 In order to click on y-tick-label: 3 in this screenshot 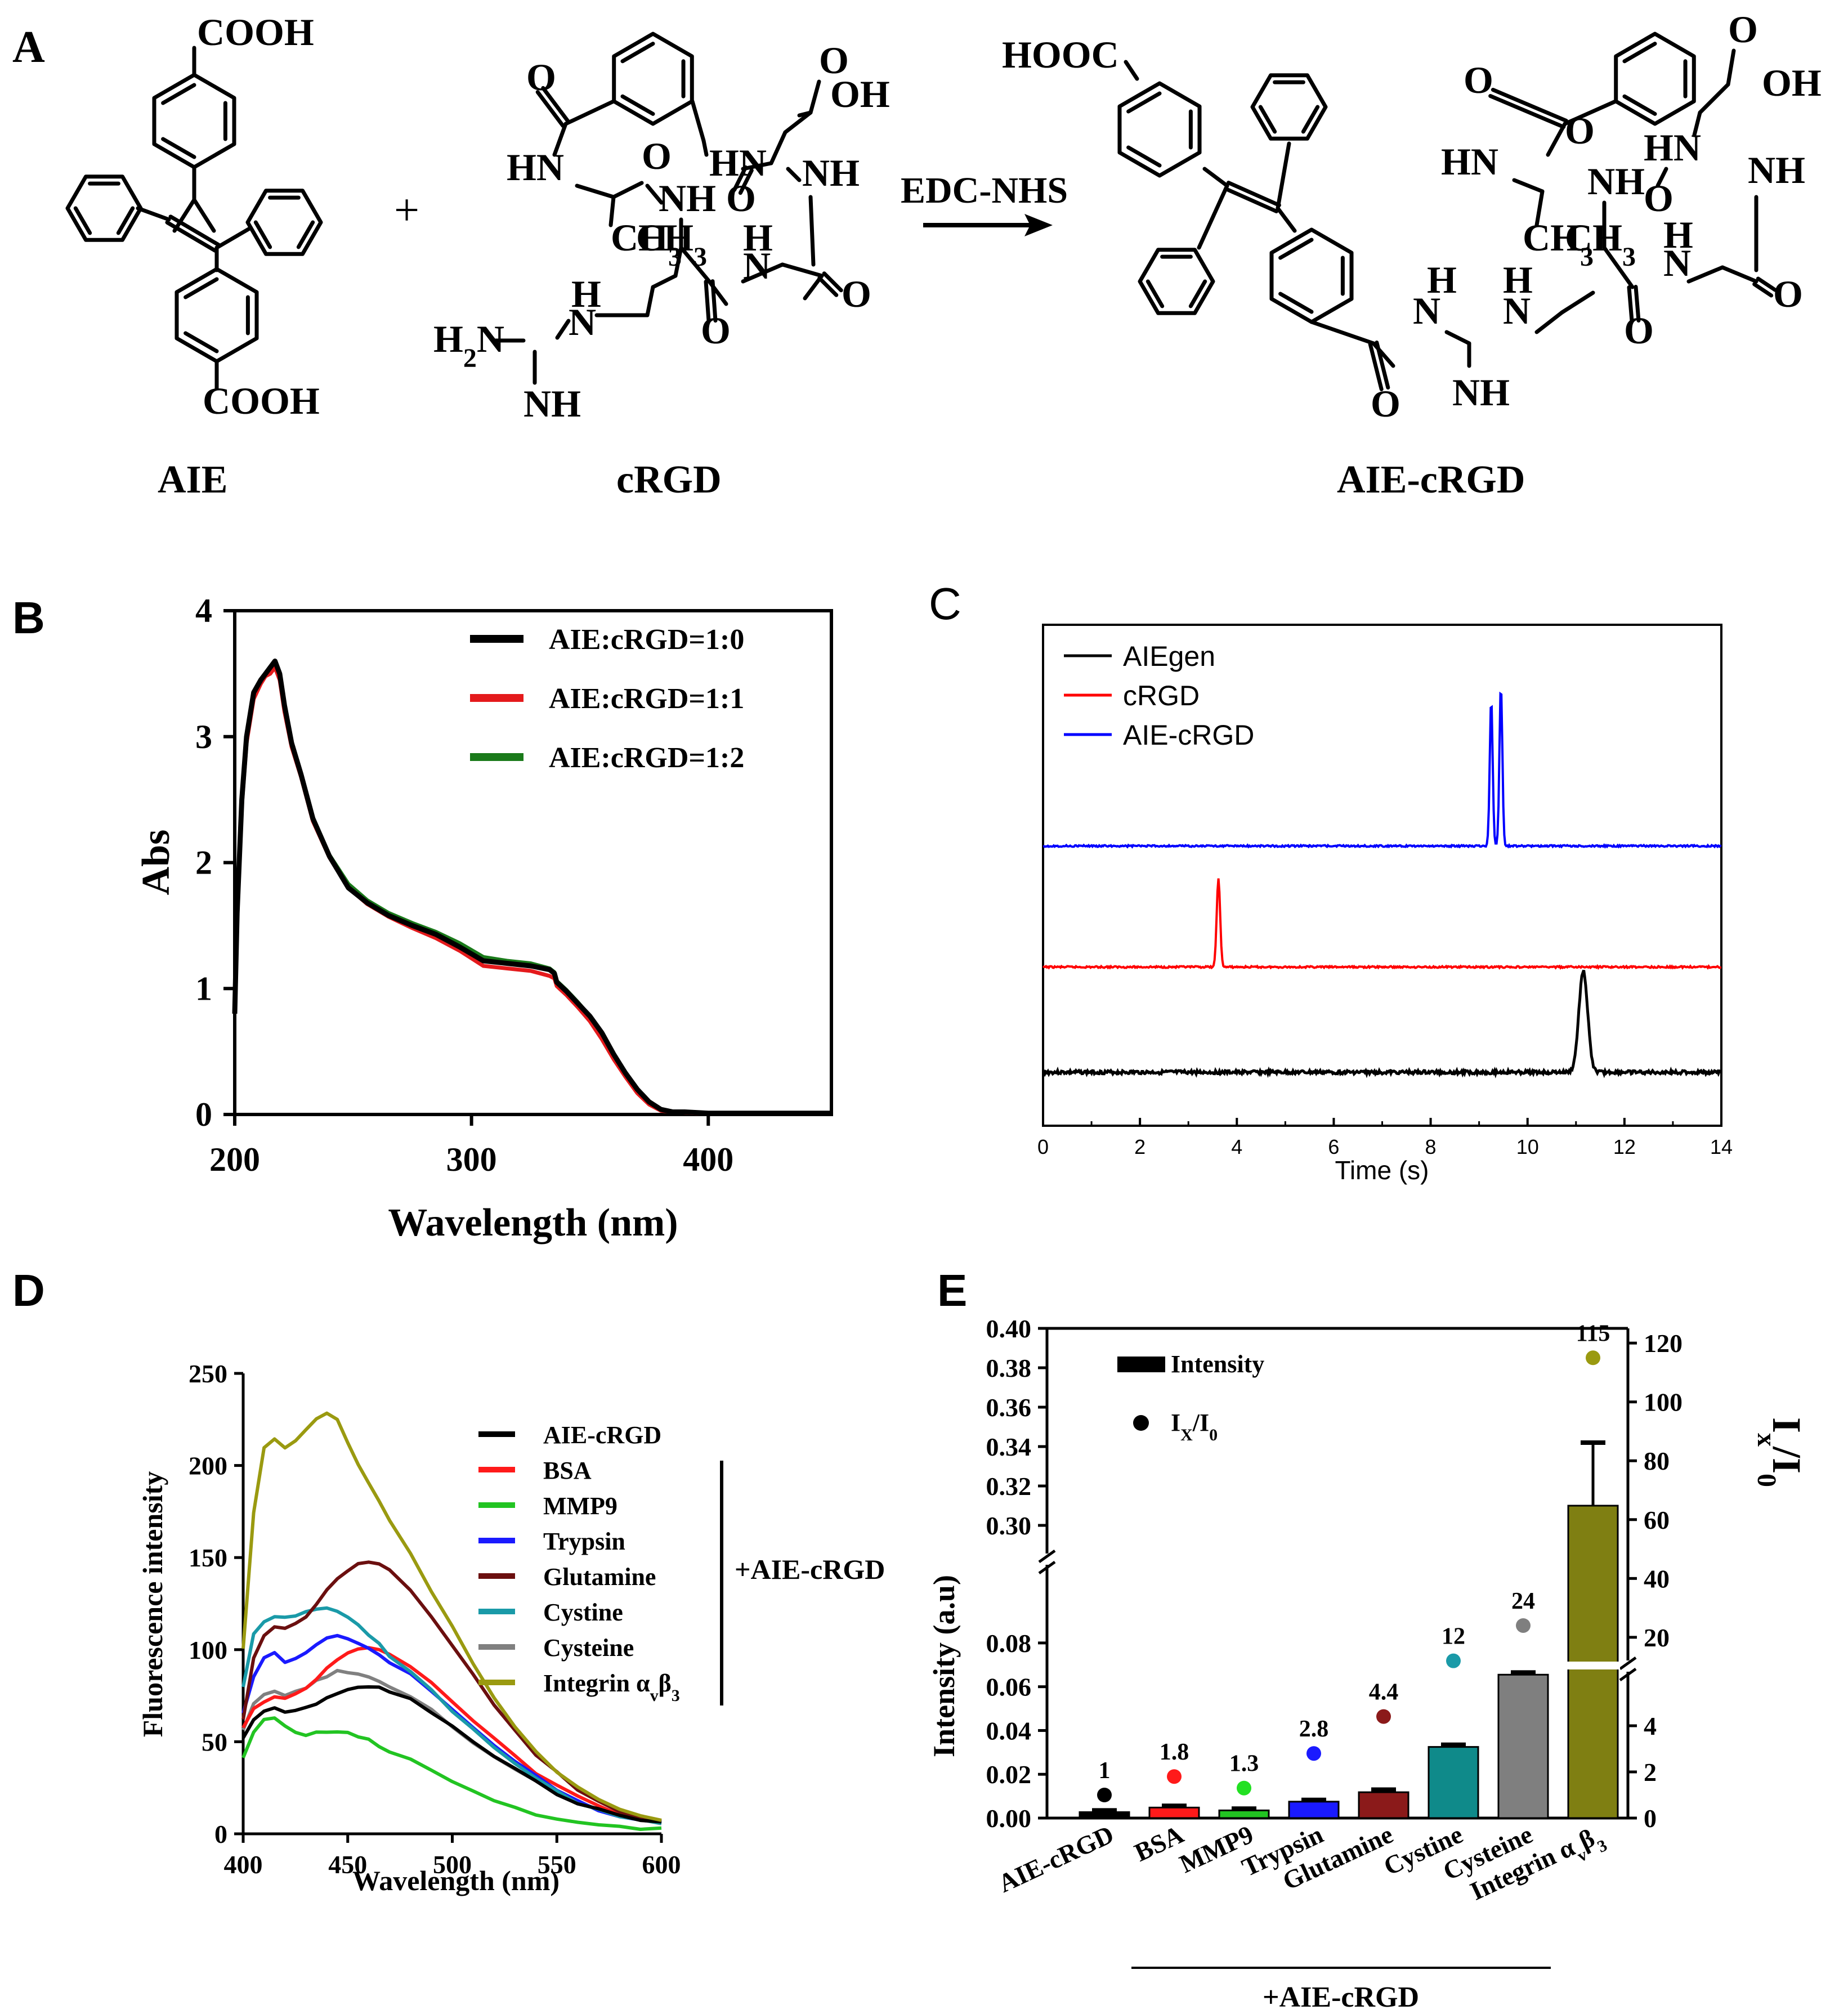, I will do `click(203, 736)`.